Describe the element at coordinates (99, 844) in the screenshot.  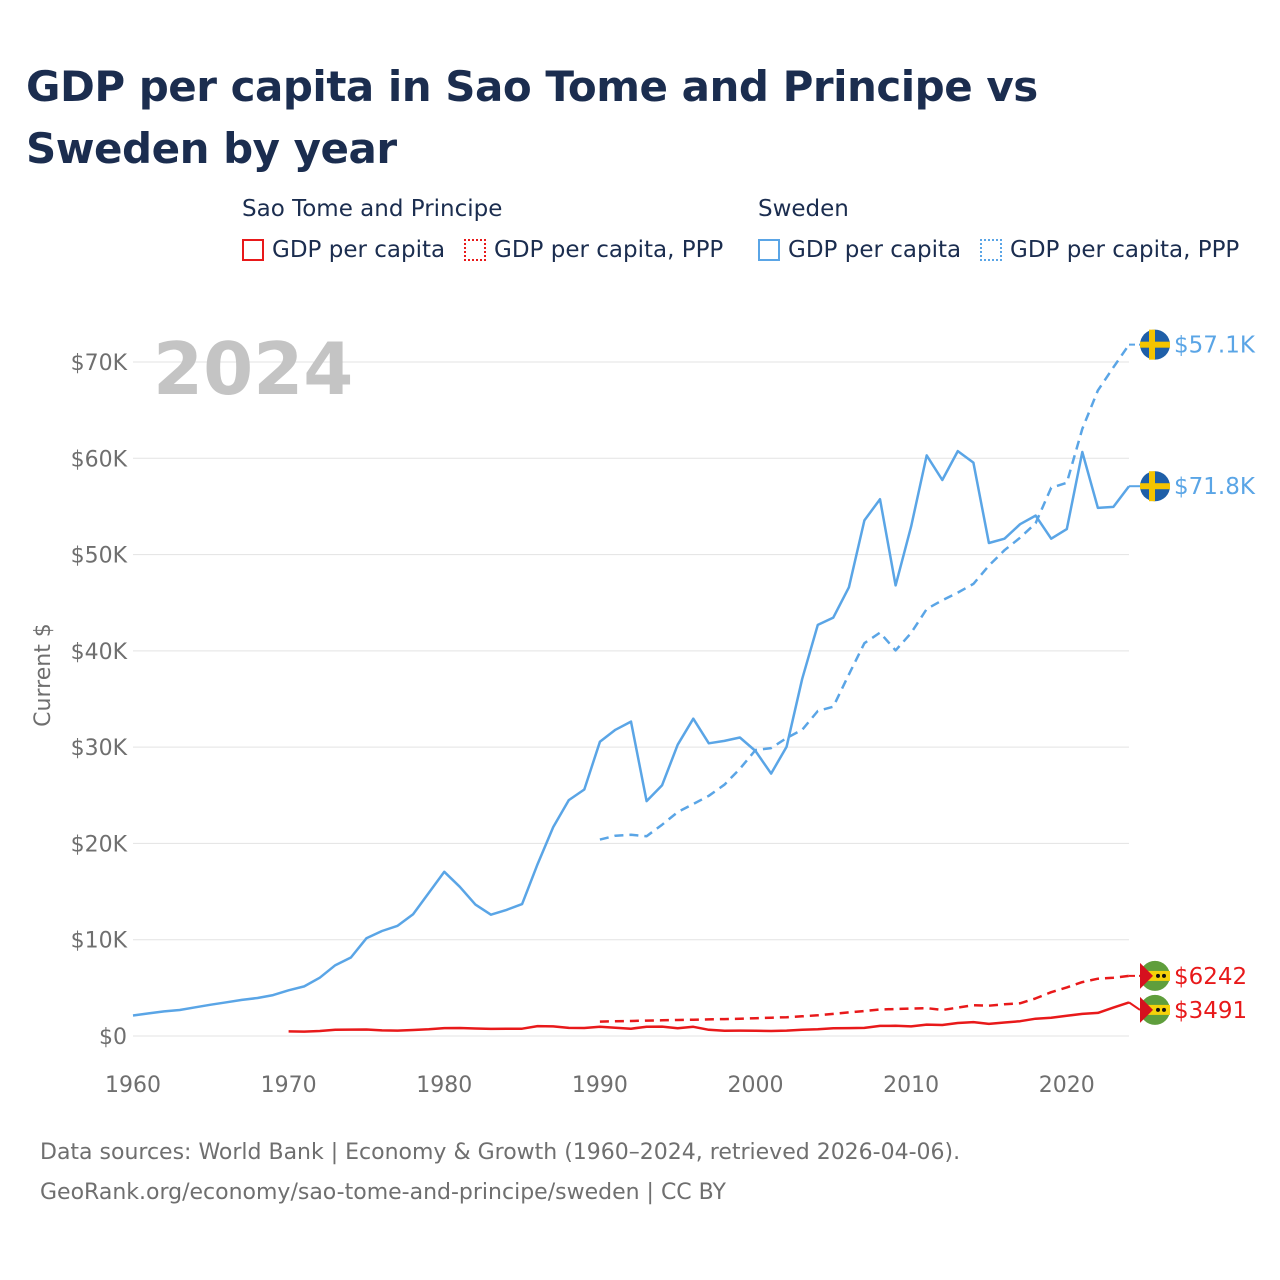
I see `y-tick-label: $20K` at that location.